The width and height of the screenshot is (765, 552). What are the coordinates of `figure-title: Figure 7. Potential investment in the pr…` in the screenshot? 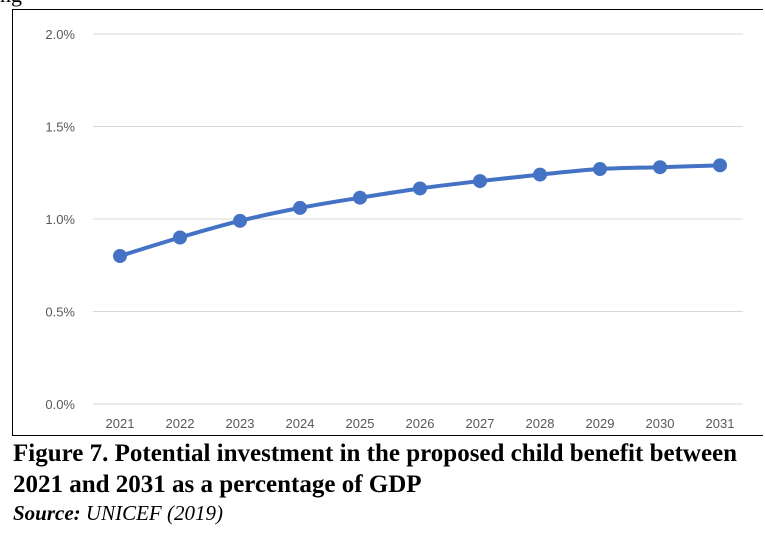 It's located at (375, 469).